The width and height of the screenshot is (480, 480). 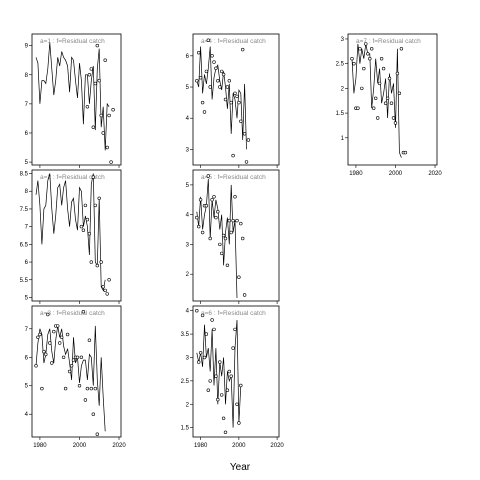 I want to click on y-tick-label: 3.5, so click(x=185, y=335).